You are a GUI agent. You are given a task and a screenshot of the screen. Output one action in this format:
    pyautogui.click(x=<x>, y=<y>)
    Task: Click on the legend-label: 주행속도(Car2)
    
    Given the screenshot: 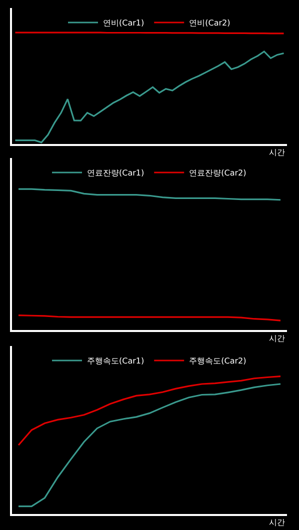 What is the action you would take?
    pyautogui.click(x=217, y=361)
    